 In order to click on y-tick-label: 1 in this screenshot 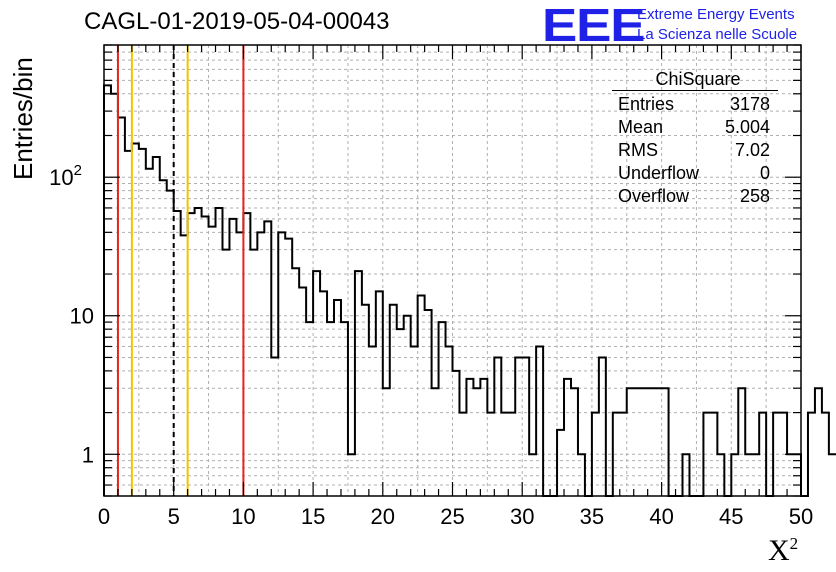, I will do `click(88, 454)`.